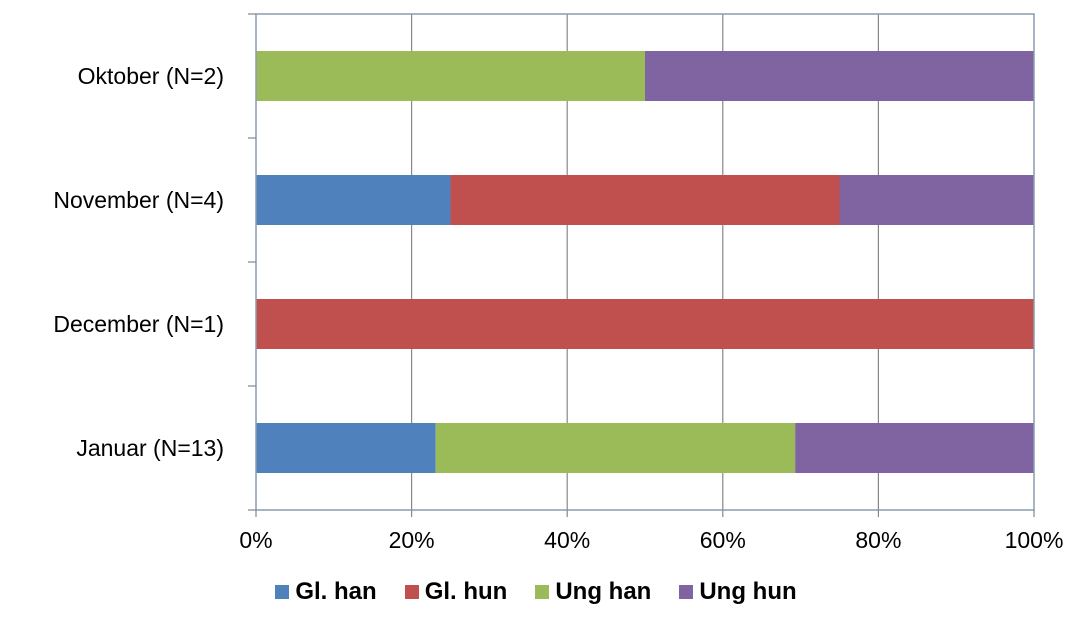  I want to click on legend-label: Gl. han, so click(336, 591).